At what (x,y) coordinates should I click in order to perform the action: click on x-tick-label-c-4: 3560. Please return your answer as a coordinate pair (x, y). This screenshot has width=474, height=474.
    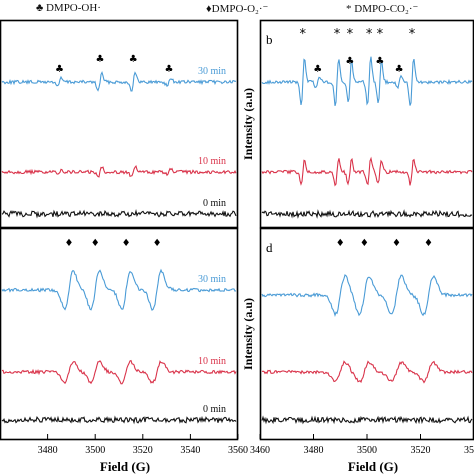
    Looking at the image, I should click on (238, 450).